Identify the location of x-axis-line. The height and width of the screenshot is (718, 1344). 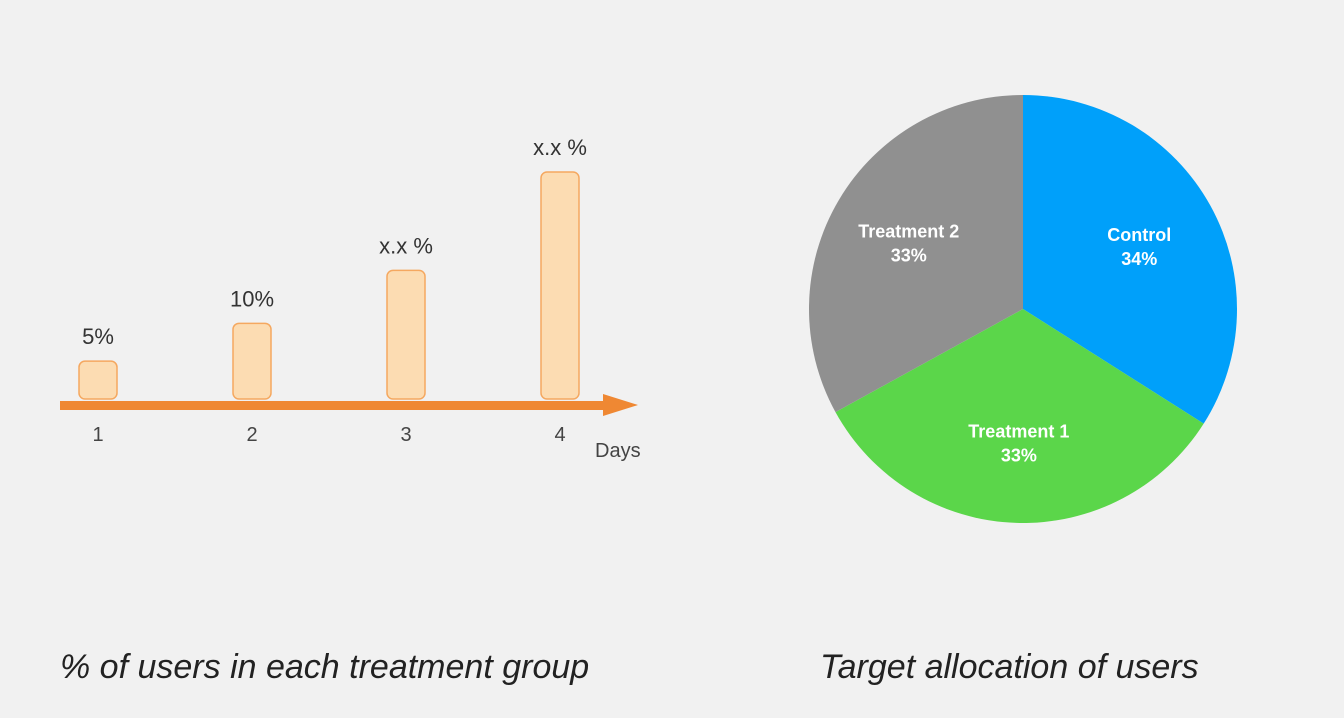
(335, 405).